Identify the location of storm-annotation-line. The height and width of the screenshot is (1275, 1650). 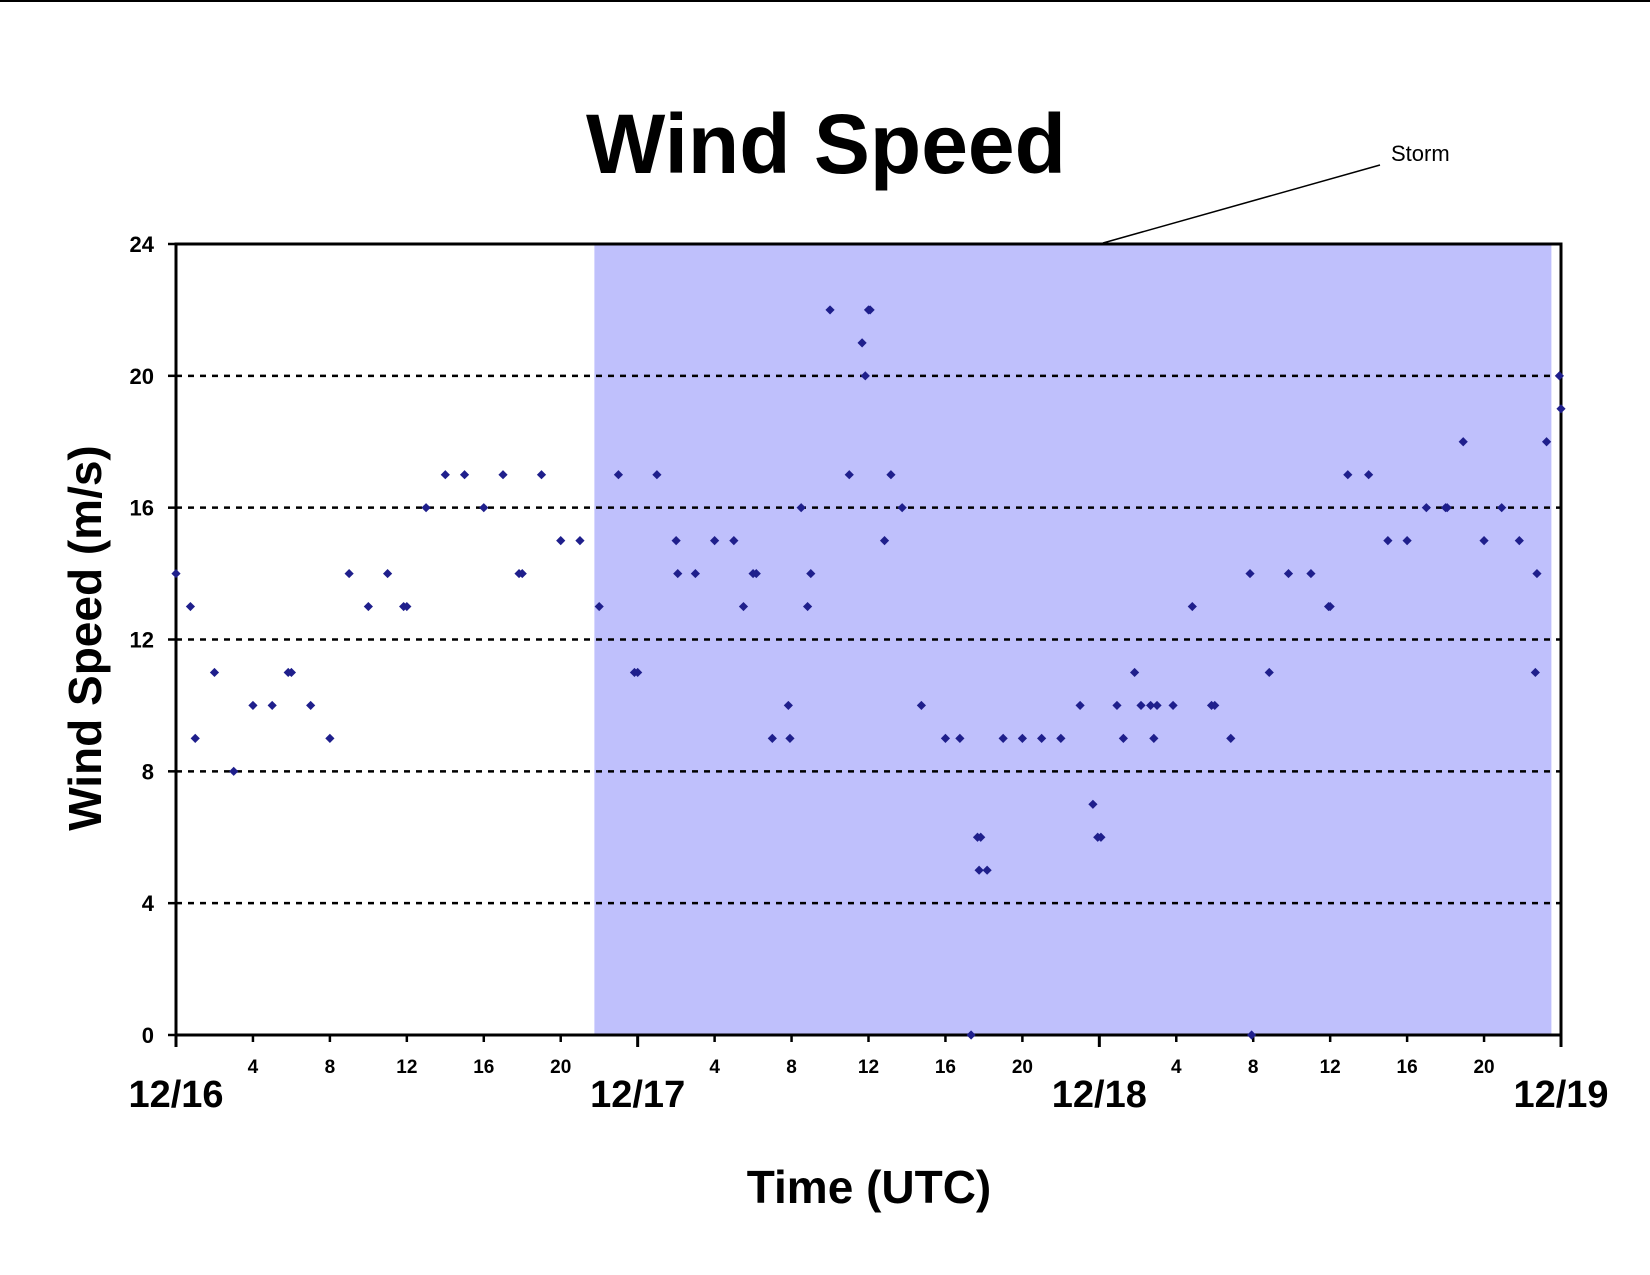
(1241, 204).